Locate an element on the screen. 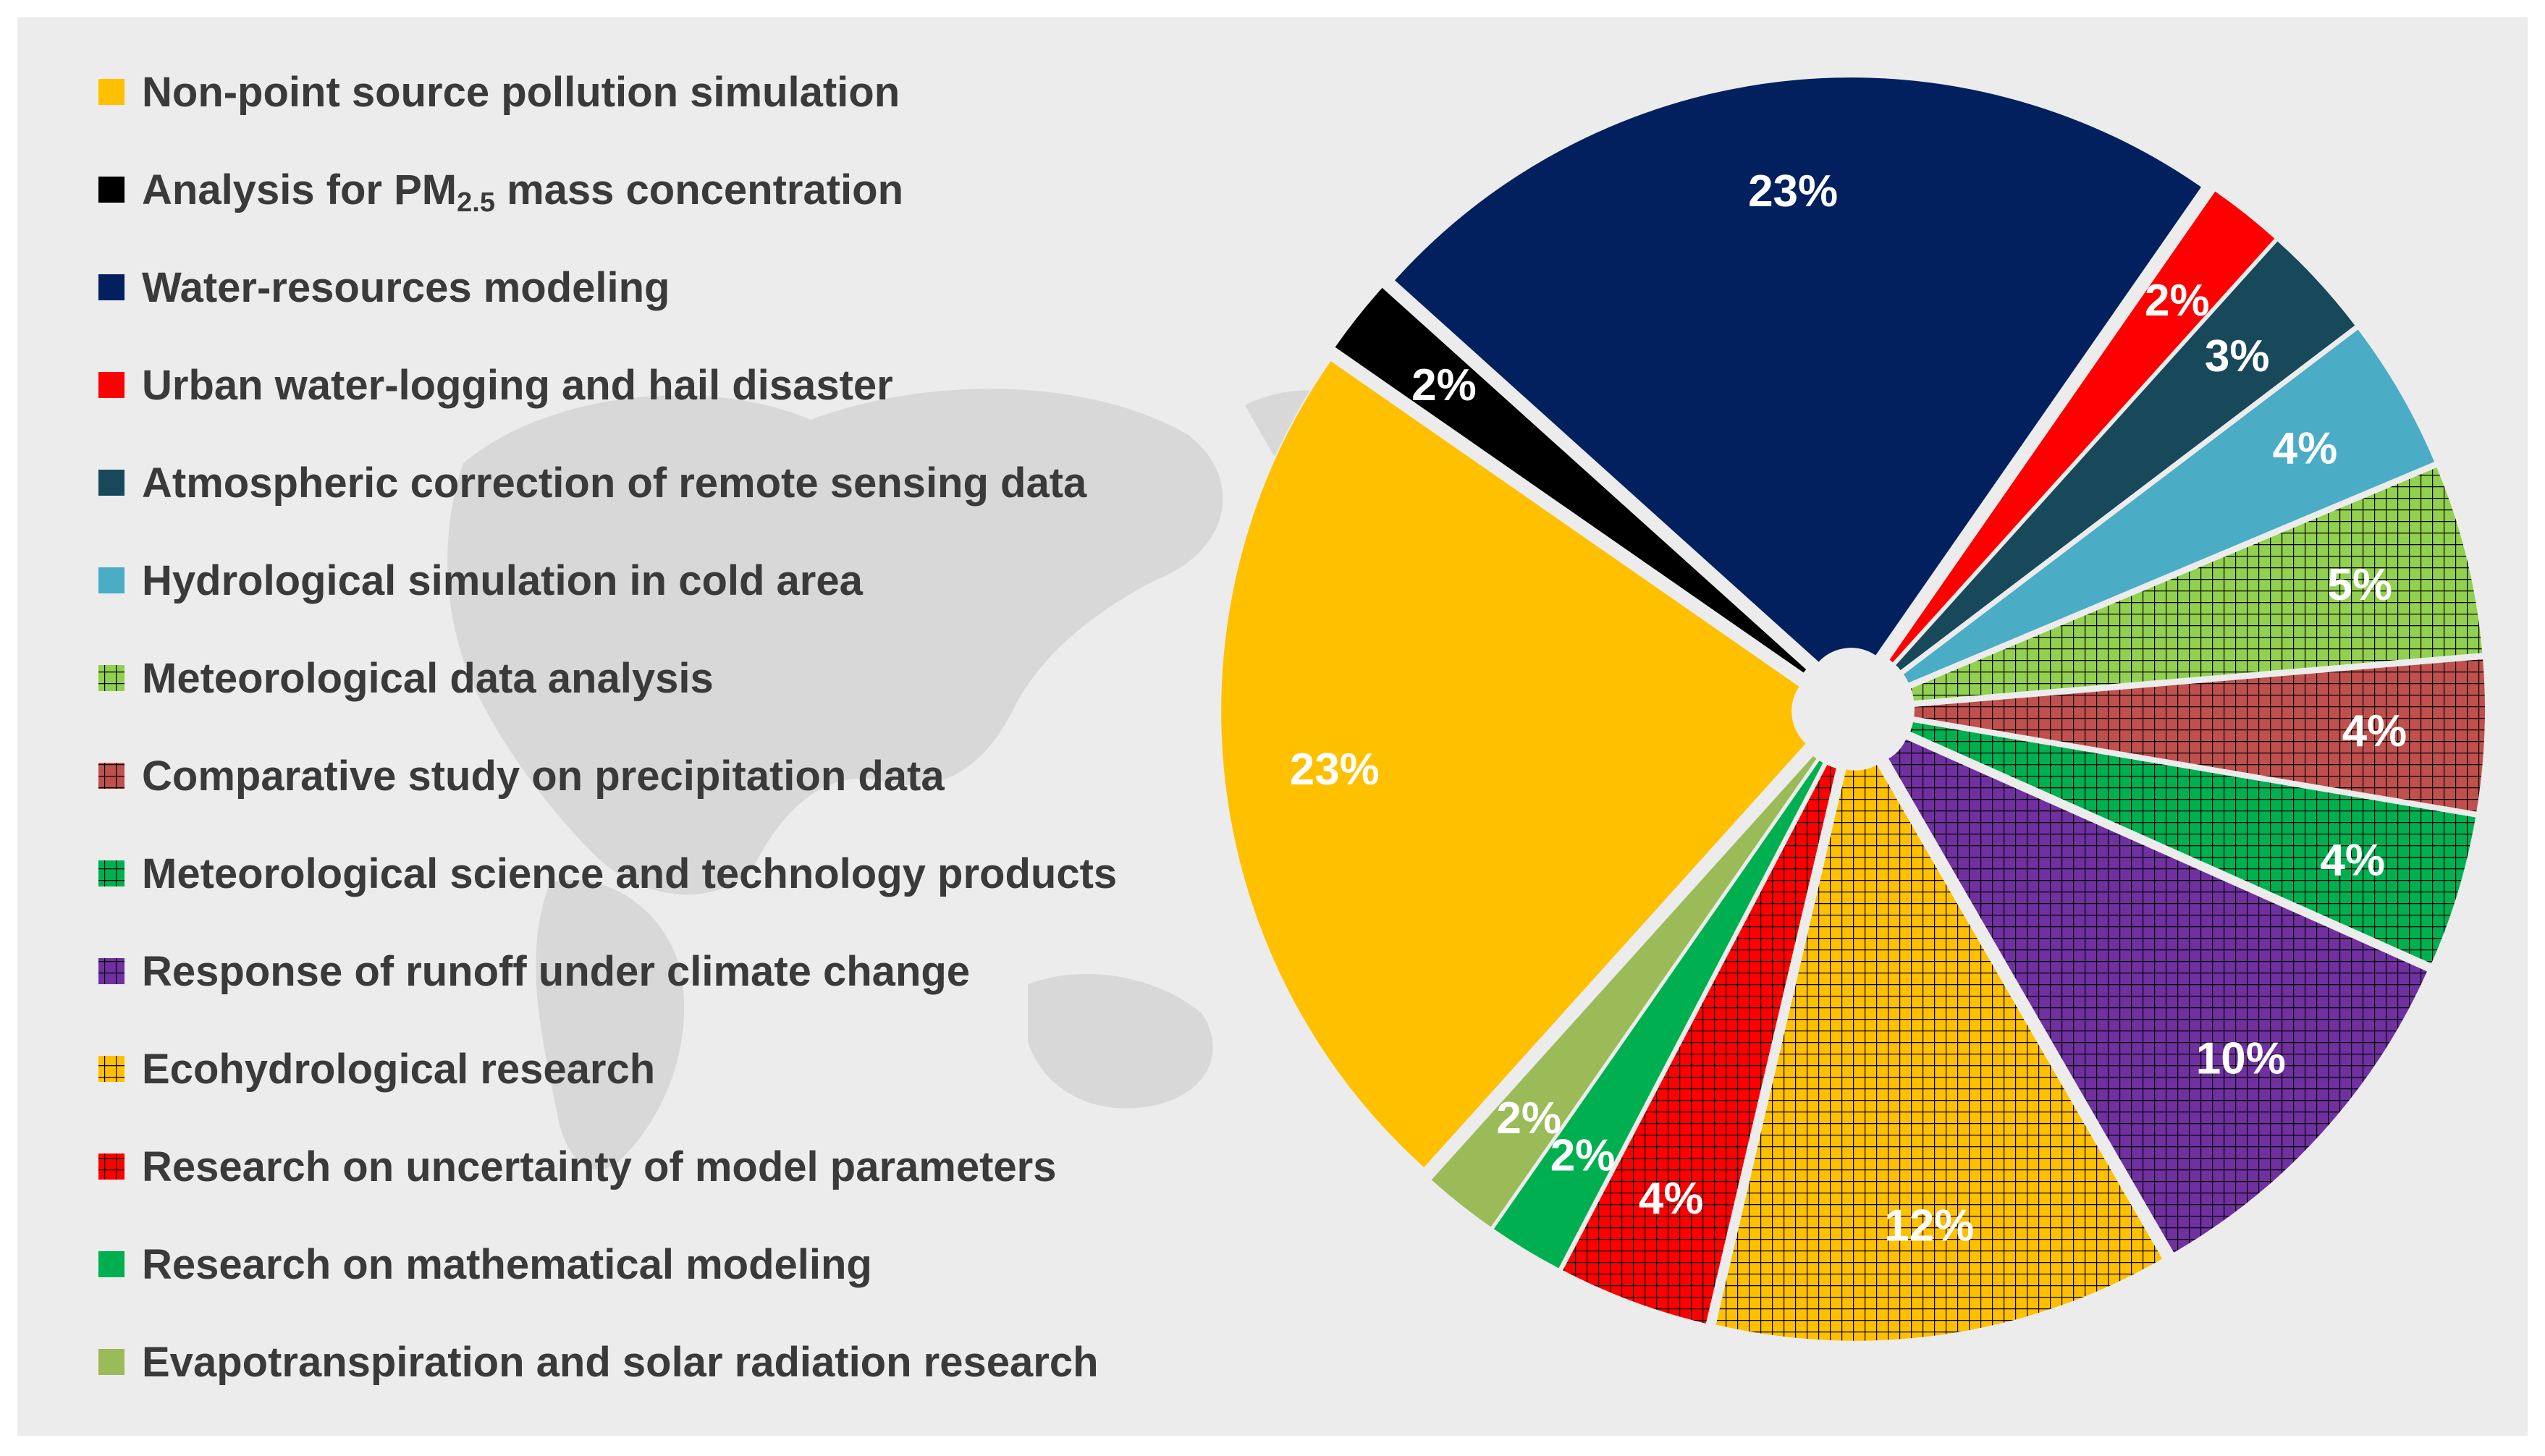  pie-slice-response-of-runoff-under-climate-change is located at coordinates (2157, 996).